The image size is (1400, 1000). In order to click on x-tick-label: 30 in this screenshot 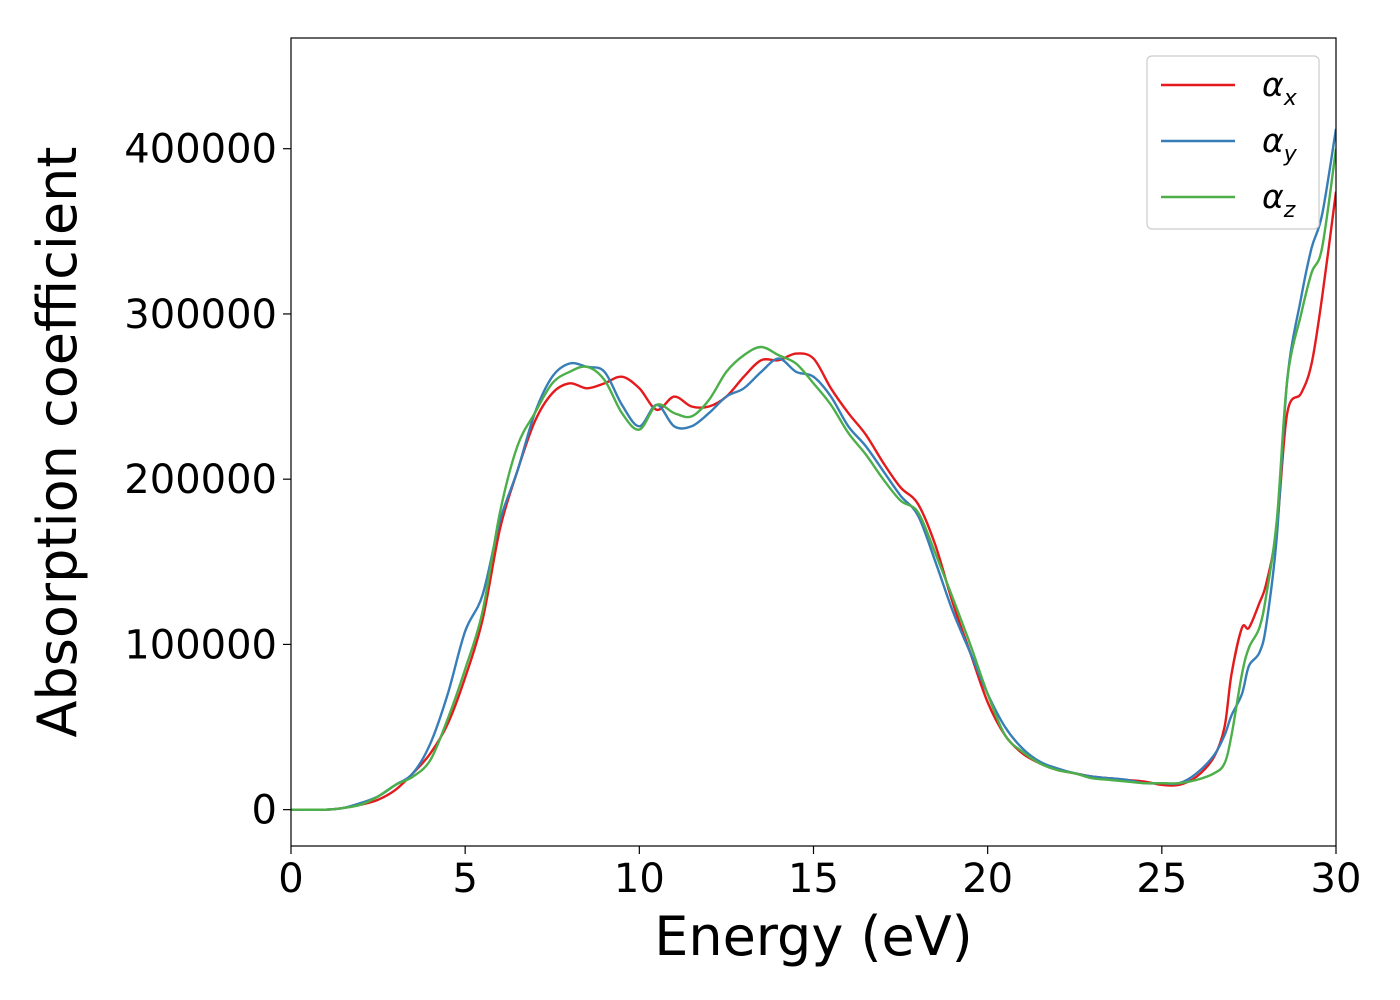, I will do `click(1336, 879)`.